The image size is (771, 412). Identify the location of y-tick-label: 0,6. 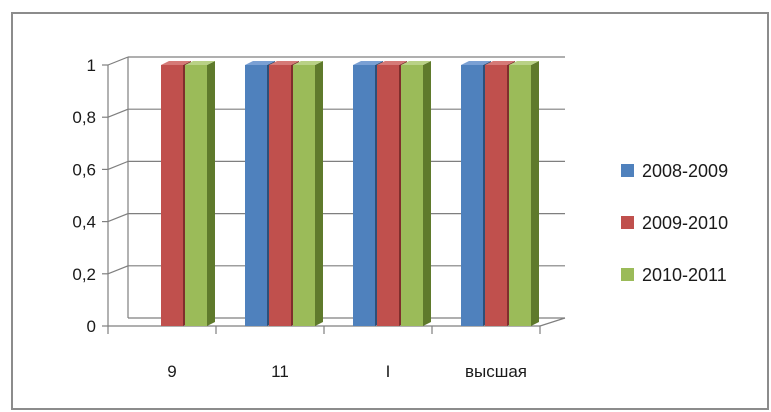
(84, 169).